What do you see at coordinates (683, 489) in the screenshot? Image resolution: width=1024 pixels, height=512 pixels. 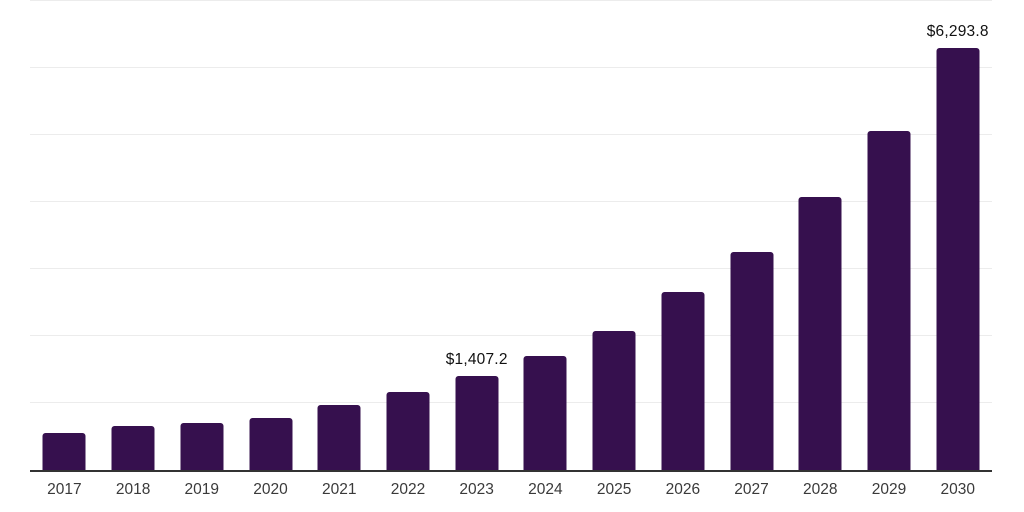 I see `x-axis-tick-label-2026: 2026` at bounding box center [683, 489].